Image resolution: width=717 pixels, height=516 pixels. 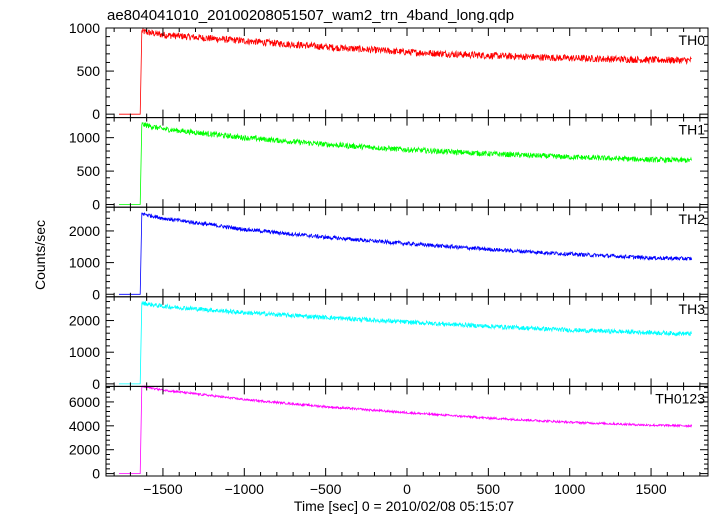 I want to click on x-tick-labels: −1500 −1000 −500 0 500 1000 1500, so click(x=405, y=489).